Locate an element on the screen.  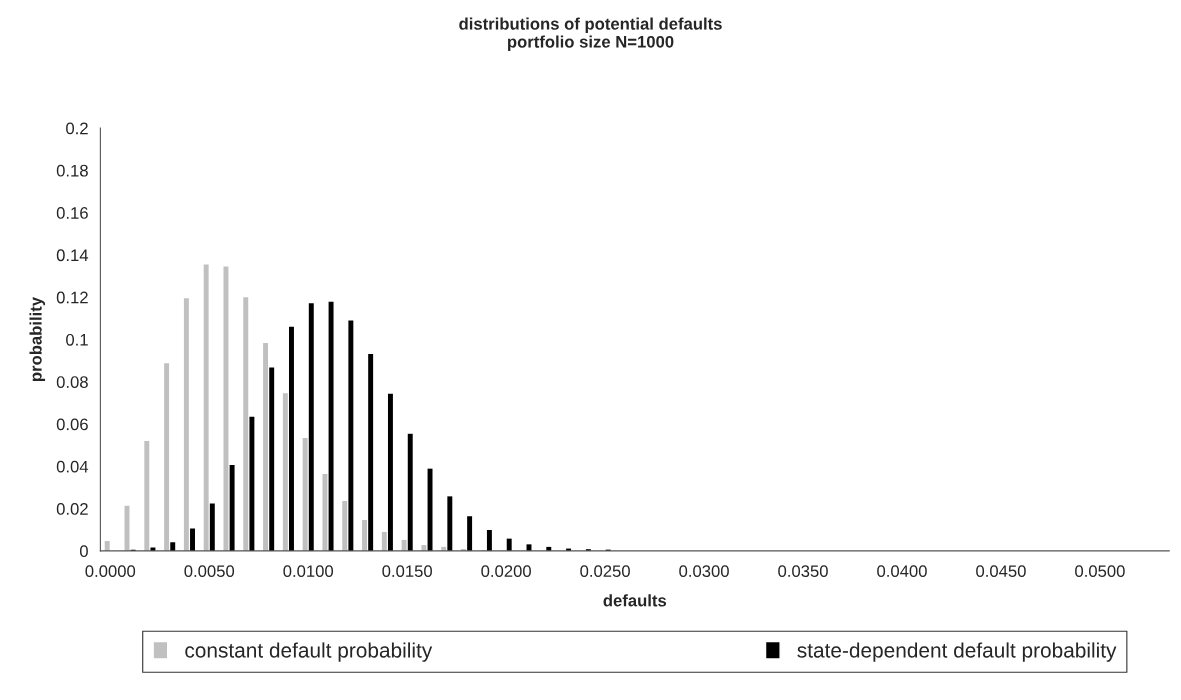
y-tick-label: 0.1 is located at coordinates (77, 339).